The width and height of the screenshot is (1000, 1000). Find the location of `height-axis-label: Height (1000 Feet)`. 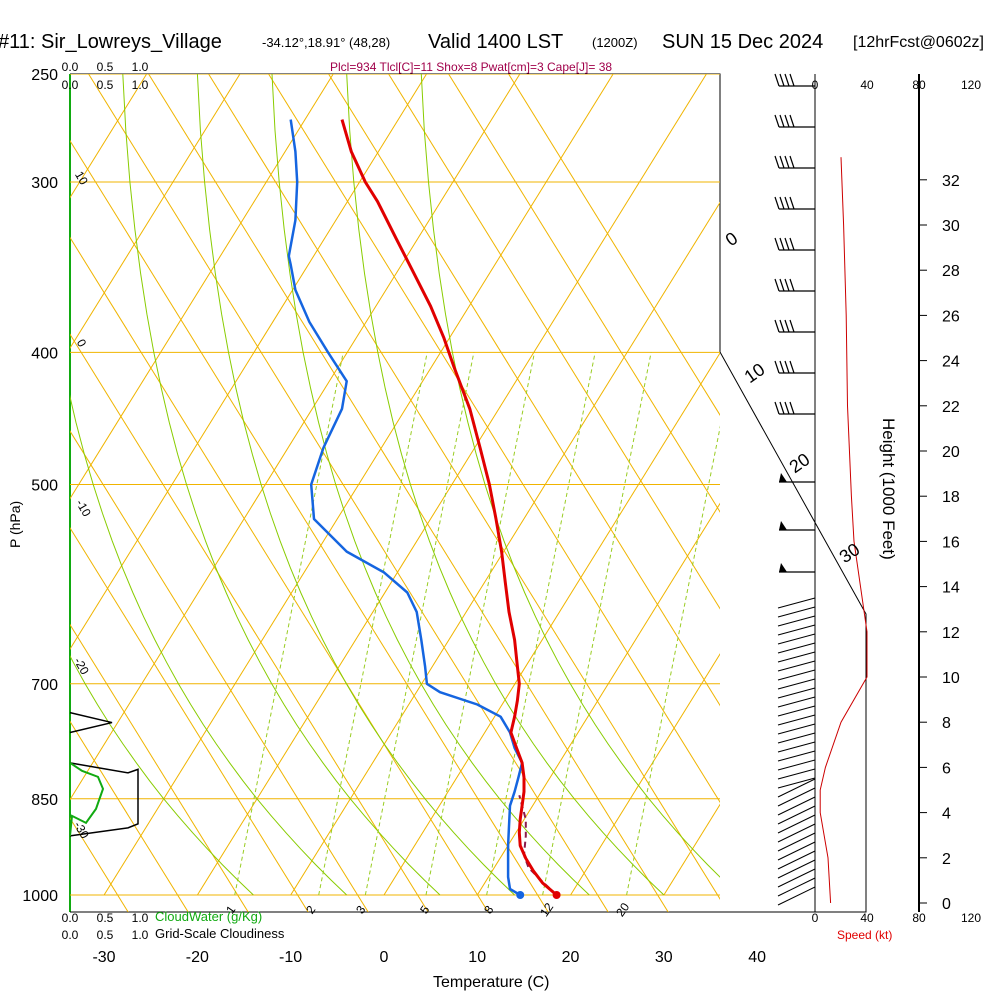

height-axis-label: Height (1000 Feet) is located at coordinates (888, 489).